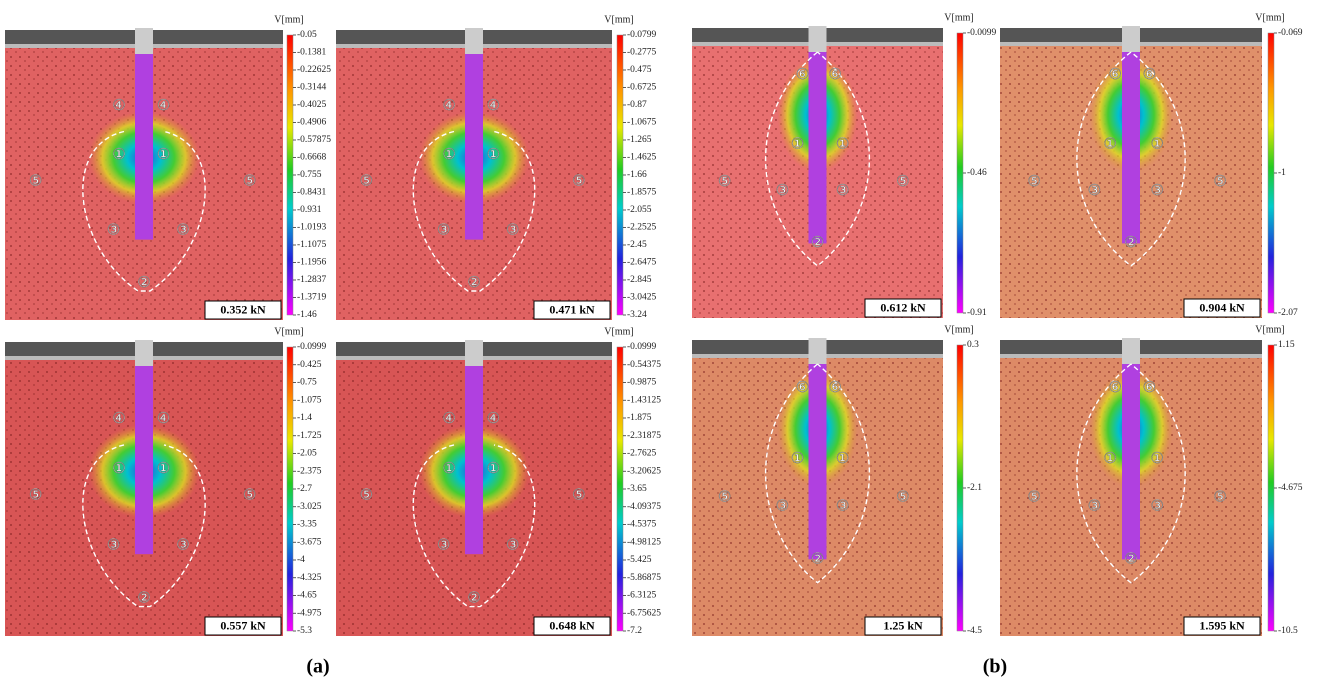 This screenshot has width=1320, height=684. What do you see at coordinates (642, 383) in the screenshot?
I see `colorbar-label: -0.9875` at bounding box center [642, 383].